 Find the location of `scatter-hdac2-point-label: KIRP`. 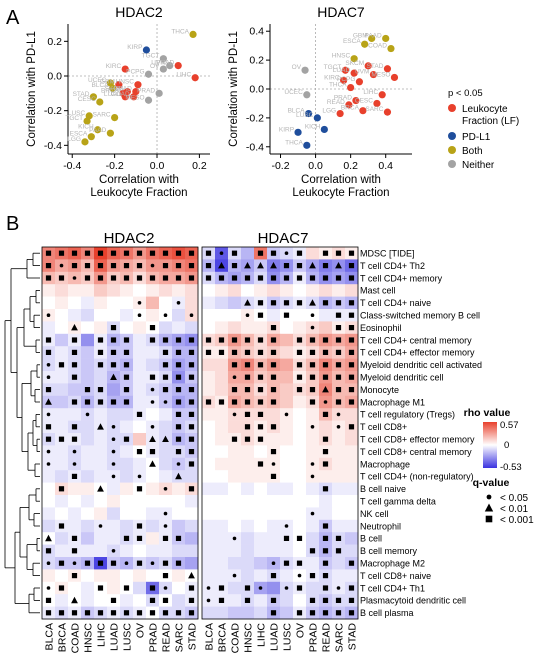

scatter-hdac2-point-label: KIRP is located at coordinates (134, 47).